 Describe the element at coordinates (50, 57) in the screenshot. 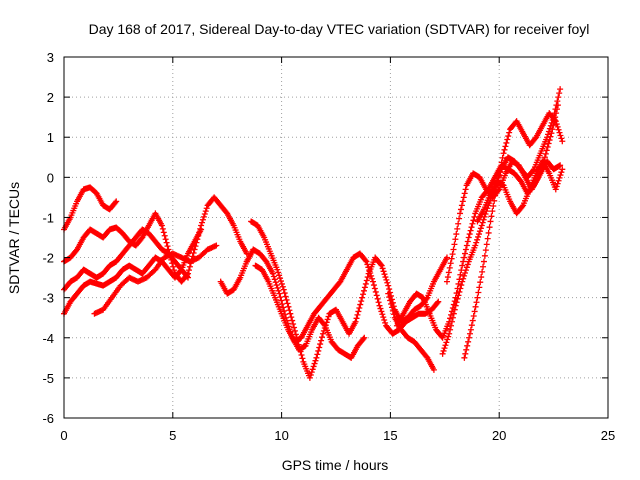

I see `y-tick-label: 3` at that location.